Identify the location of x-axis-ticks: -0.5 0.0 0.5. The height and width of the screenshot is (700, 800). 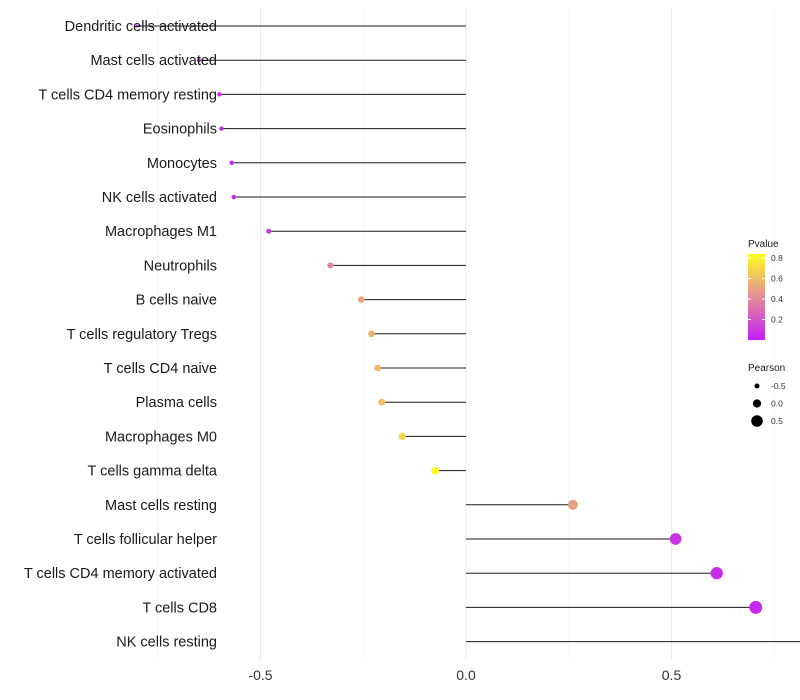
(464, 675).